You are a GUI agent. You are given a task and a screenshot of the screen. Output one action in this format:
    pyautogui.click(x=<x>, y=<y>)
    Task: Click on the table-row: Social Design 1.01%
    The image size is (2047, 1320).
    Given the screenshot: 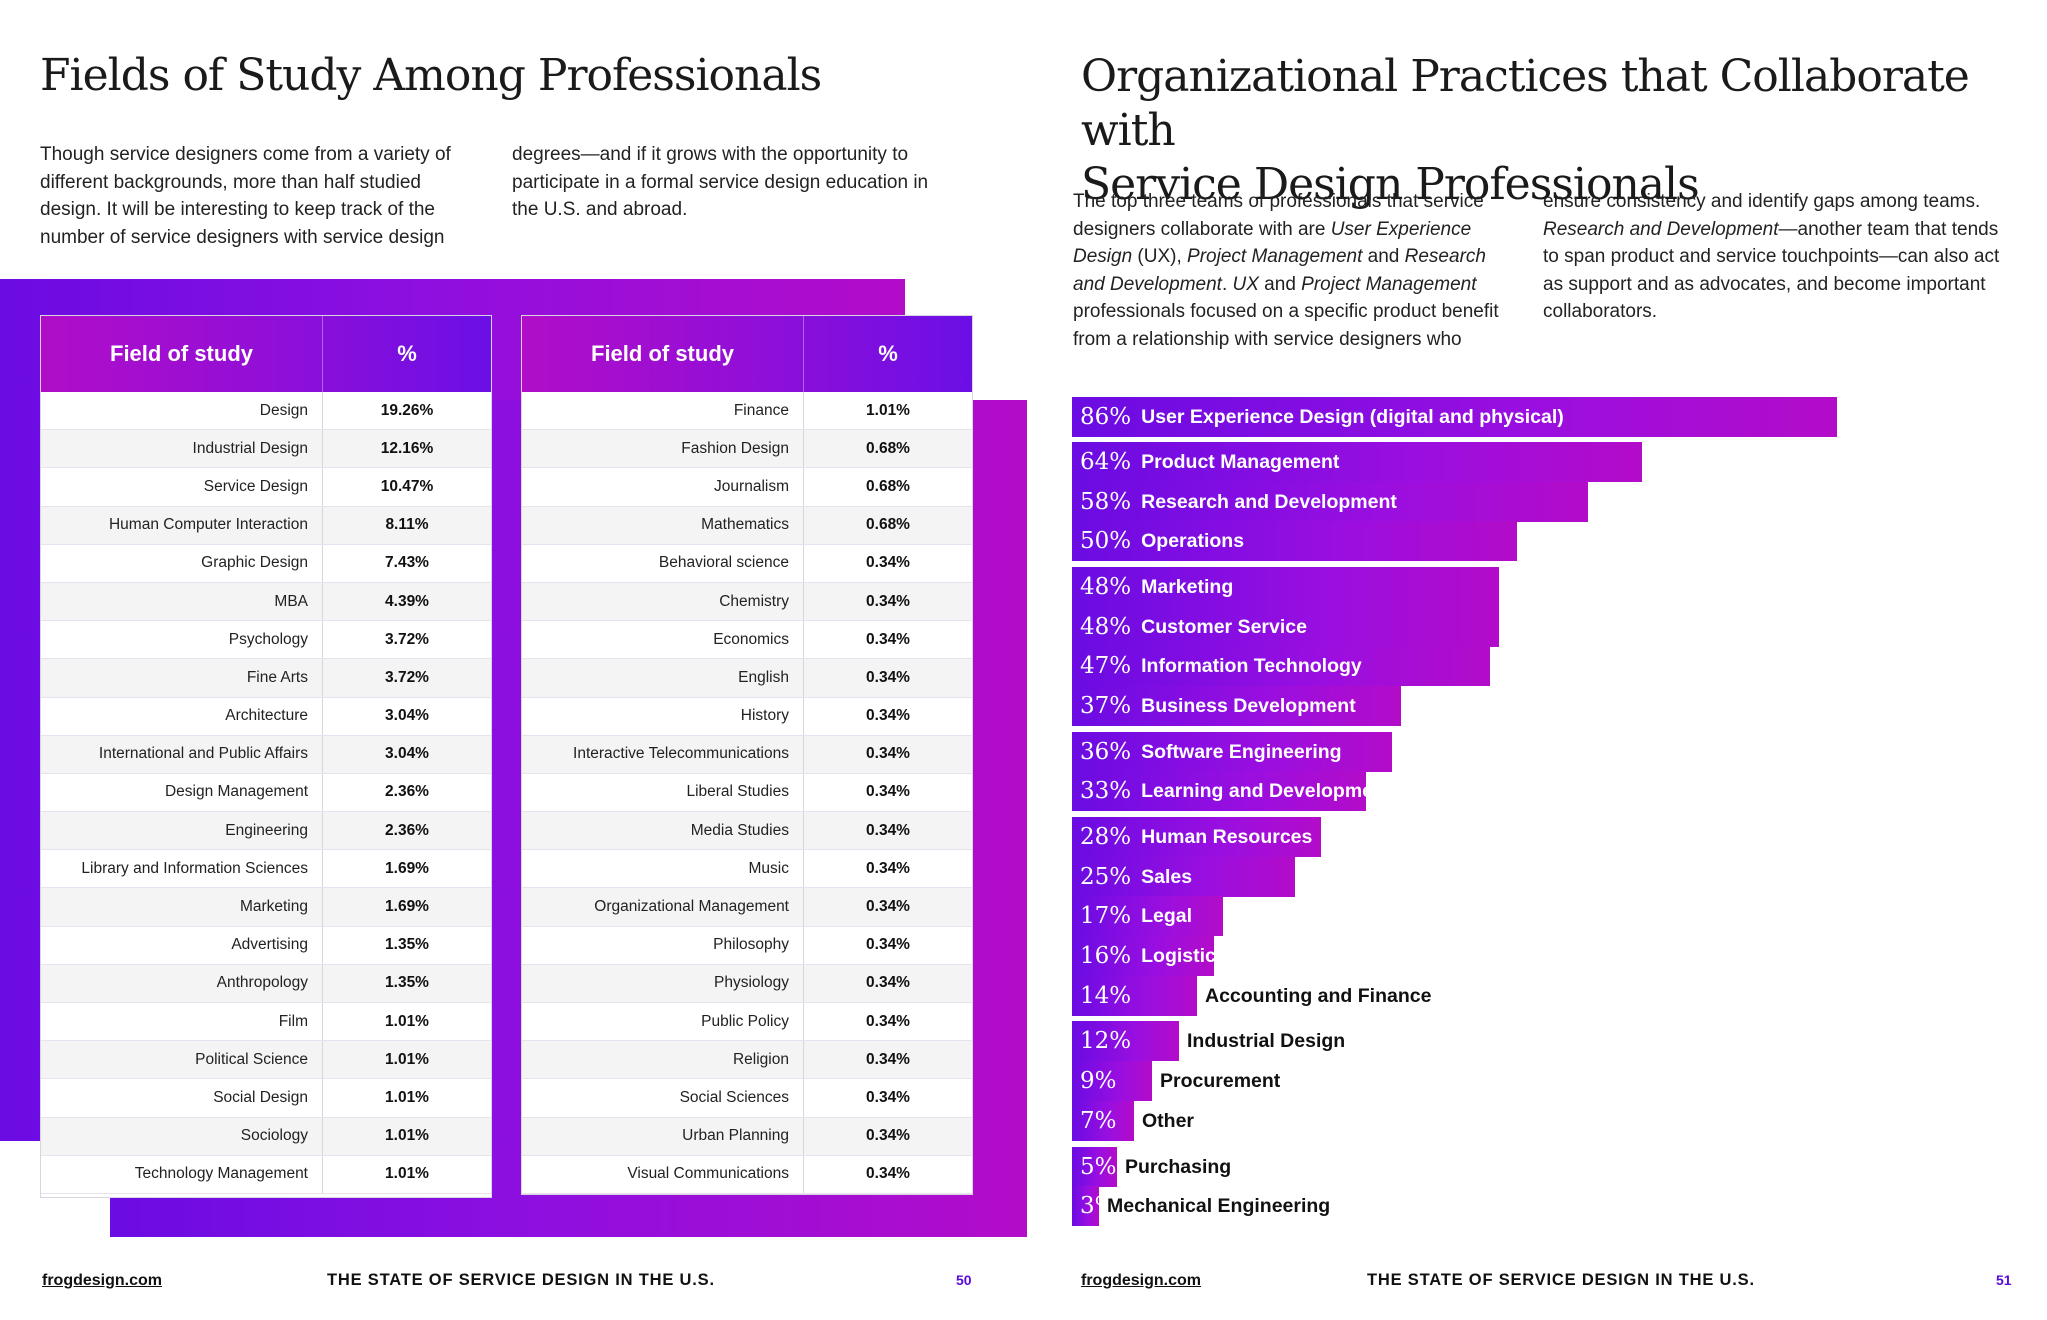 What is the action you would take?
    pyautogui.click(x=266, y=1098)
    